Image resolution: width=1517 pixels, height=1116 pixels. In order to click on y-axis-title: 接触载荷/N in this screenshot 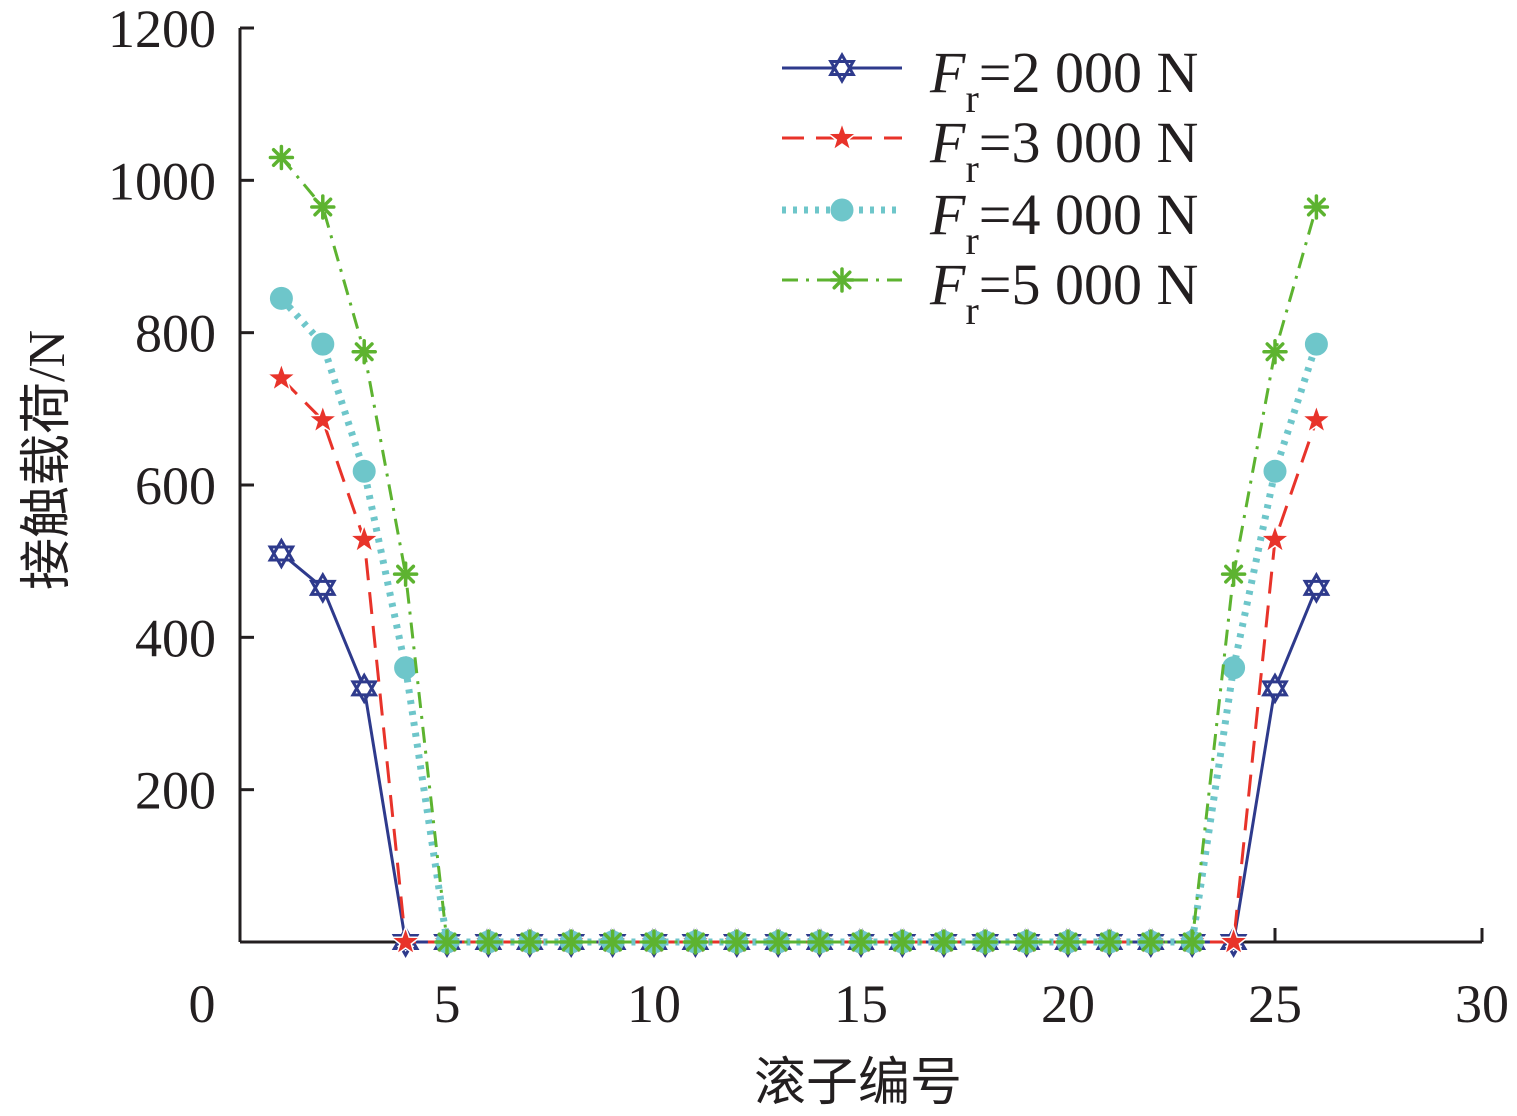, I will do `click(47, 460)`.